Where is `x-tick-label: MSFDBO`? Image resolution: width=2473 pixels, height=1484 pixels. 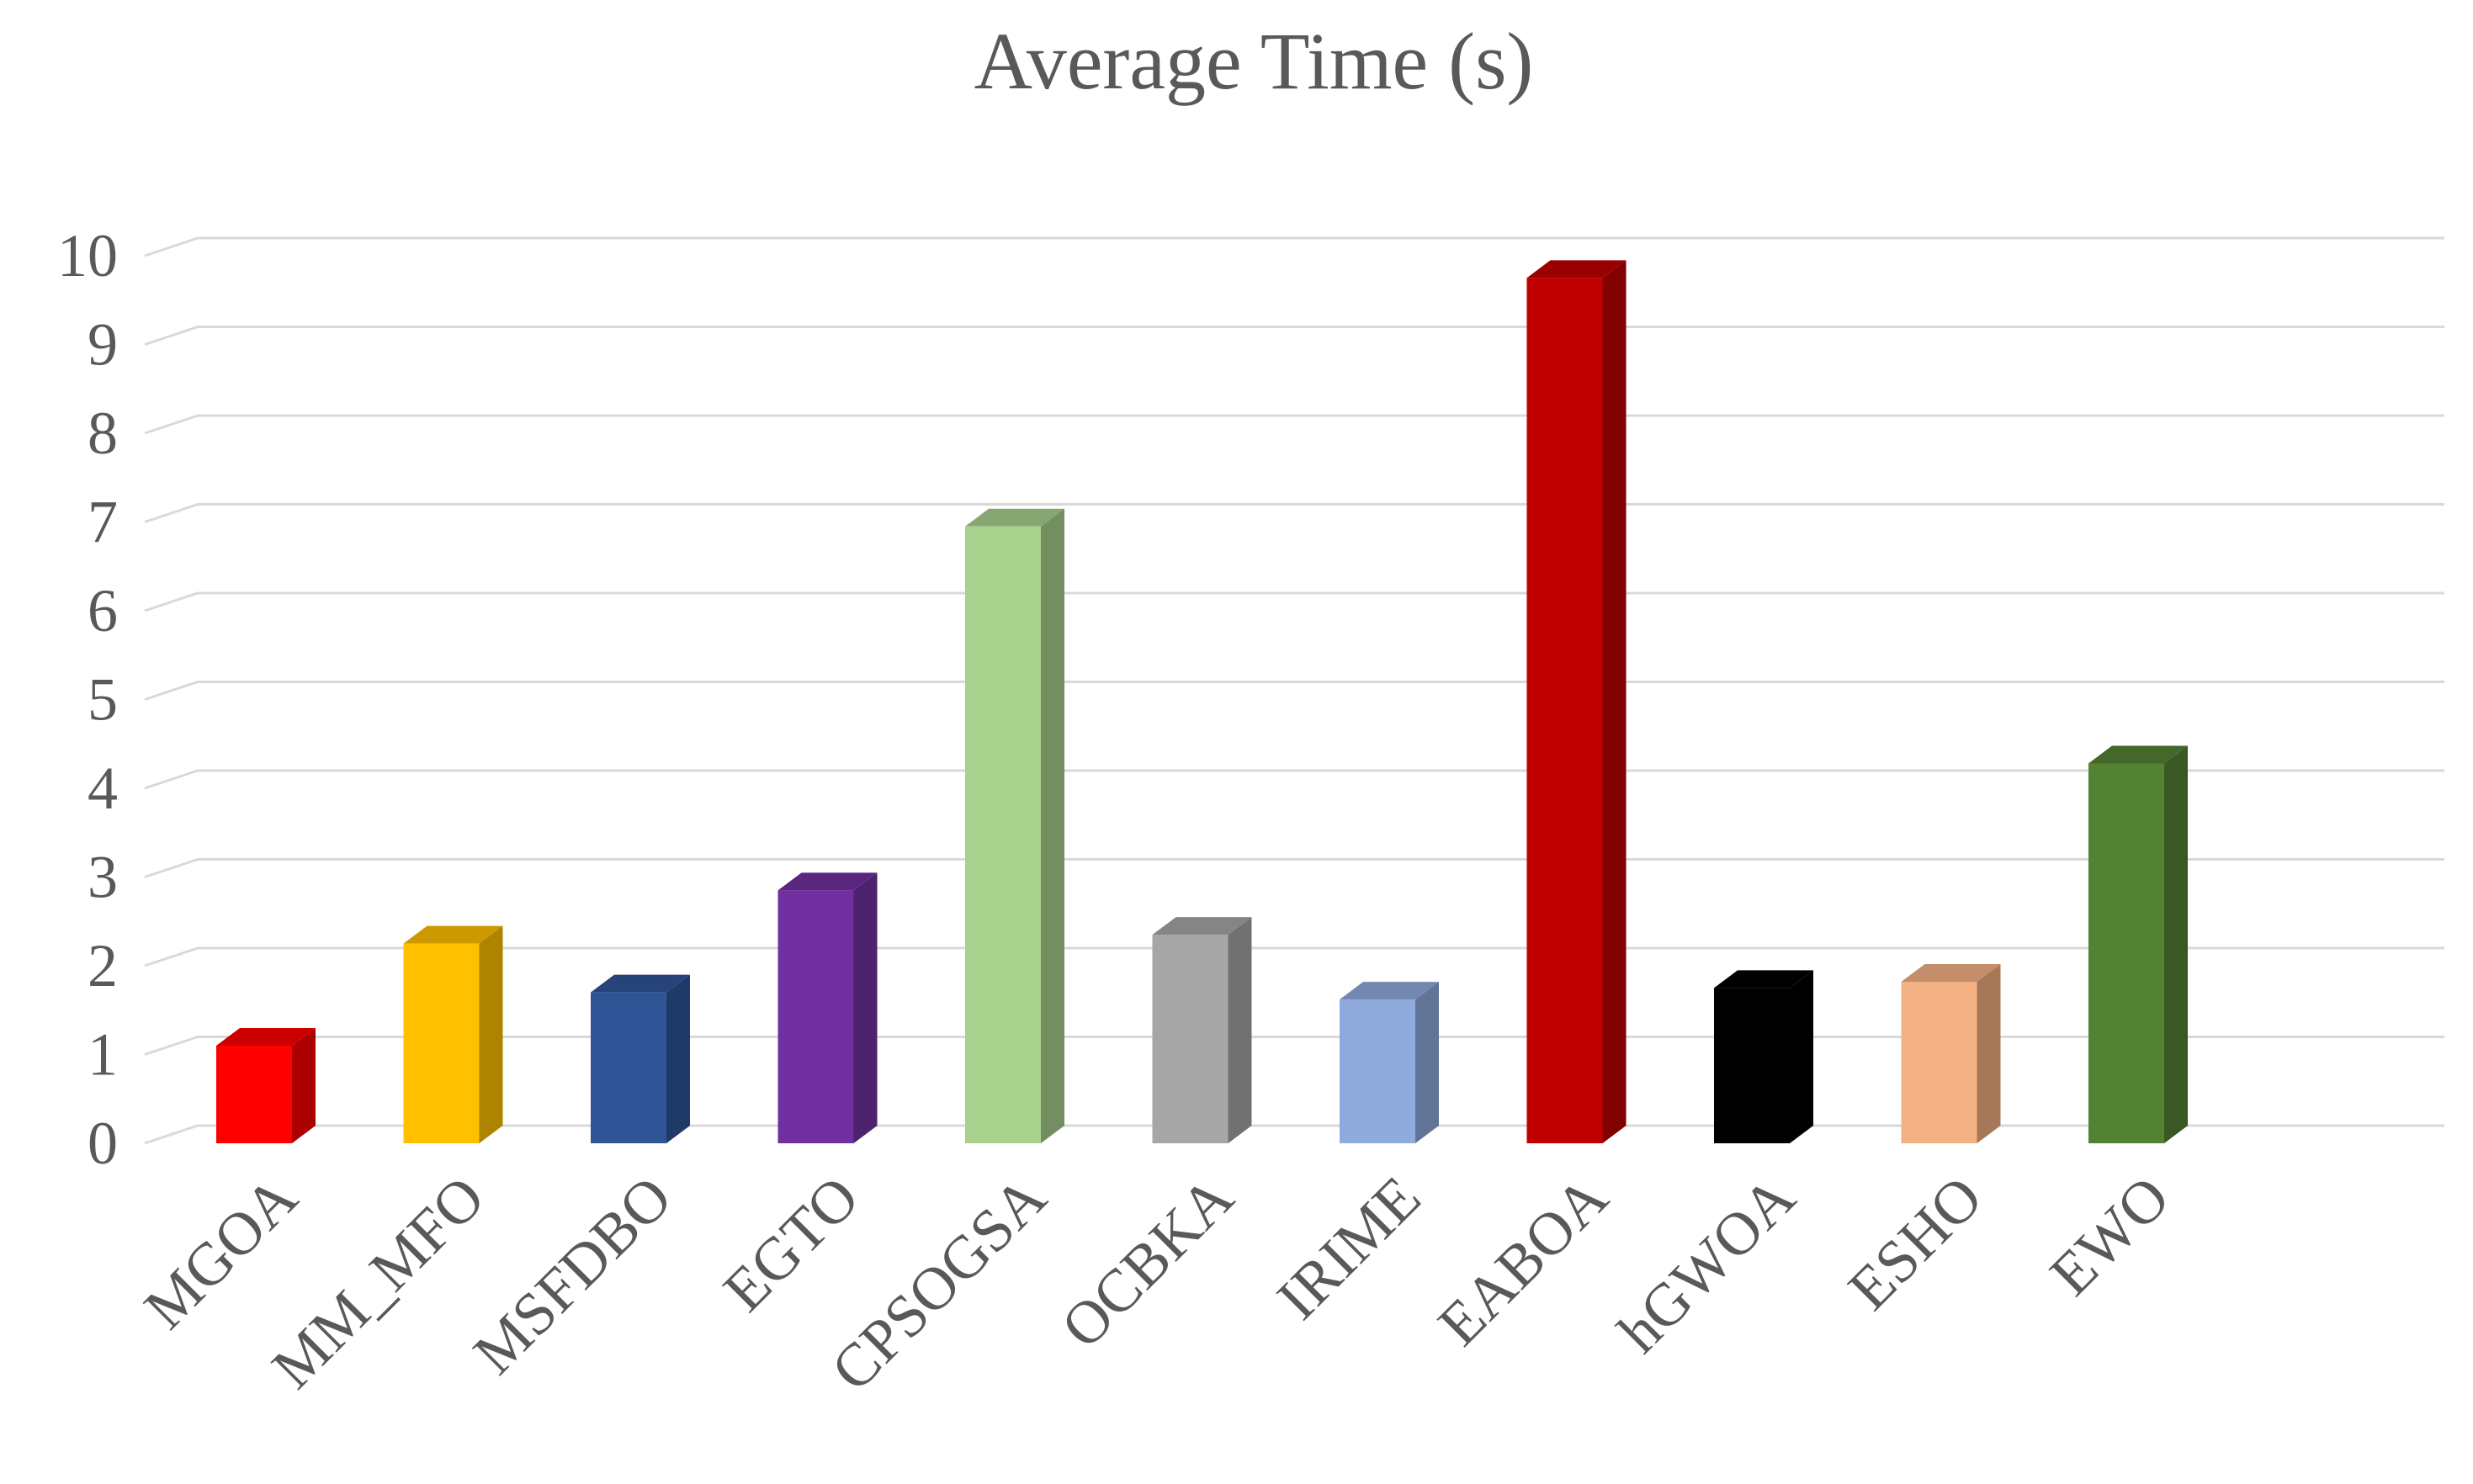 x-tick-label: MSFDBO is located at coordinates (572, 1275).